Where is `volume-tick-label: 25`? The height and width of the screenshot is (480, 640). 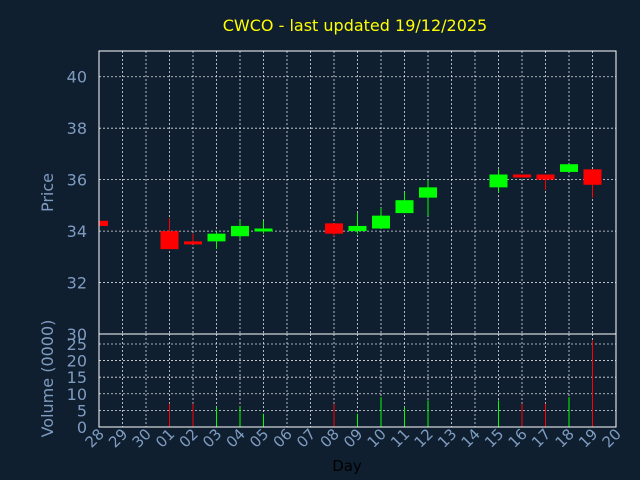 volume-tick-label: 25 is located at coordinates (77, 344).